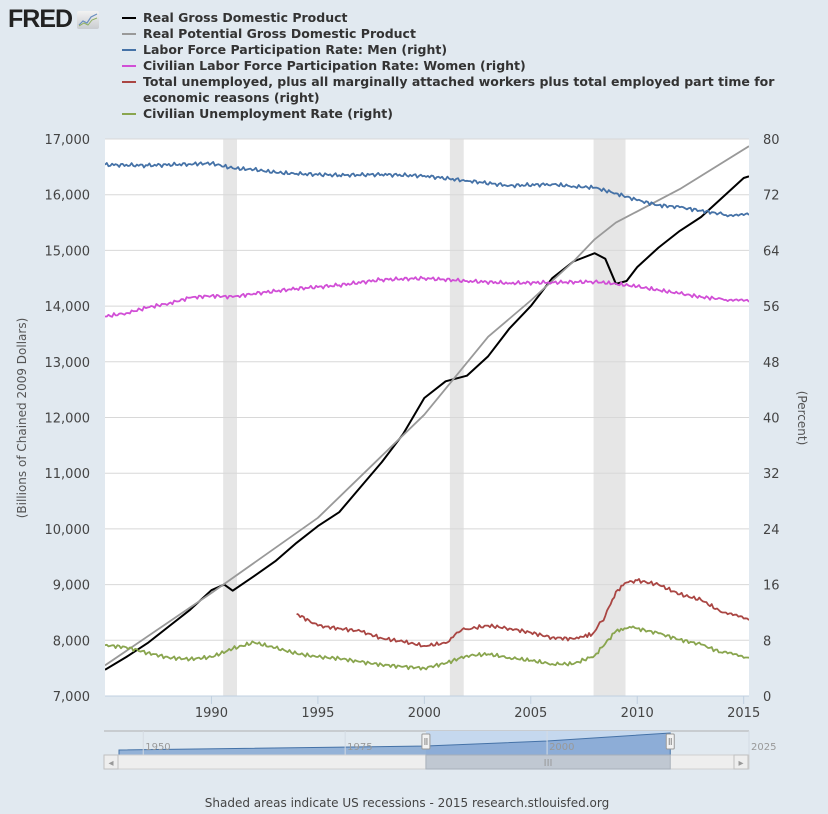 Image resolution: width=828 pixels, height=814 pixels. I want to click on y-tick-right: 32, so click(771, 474).